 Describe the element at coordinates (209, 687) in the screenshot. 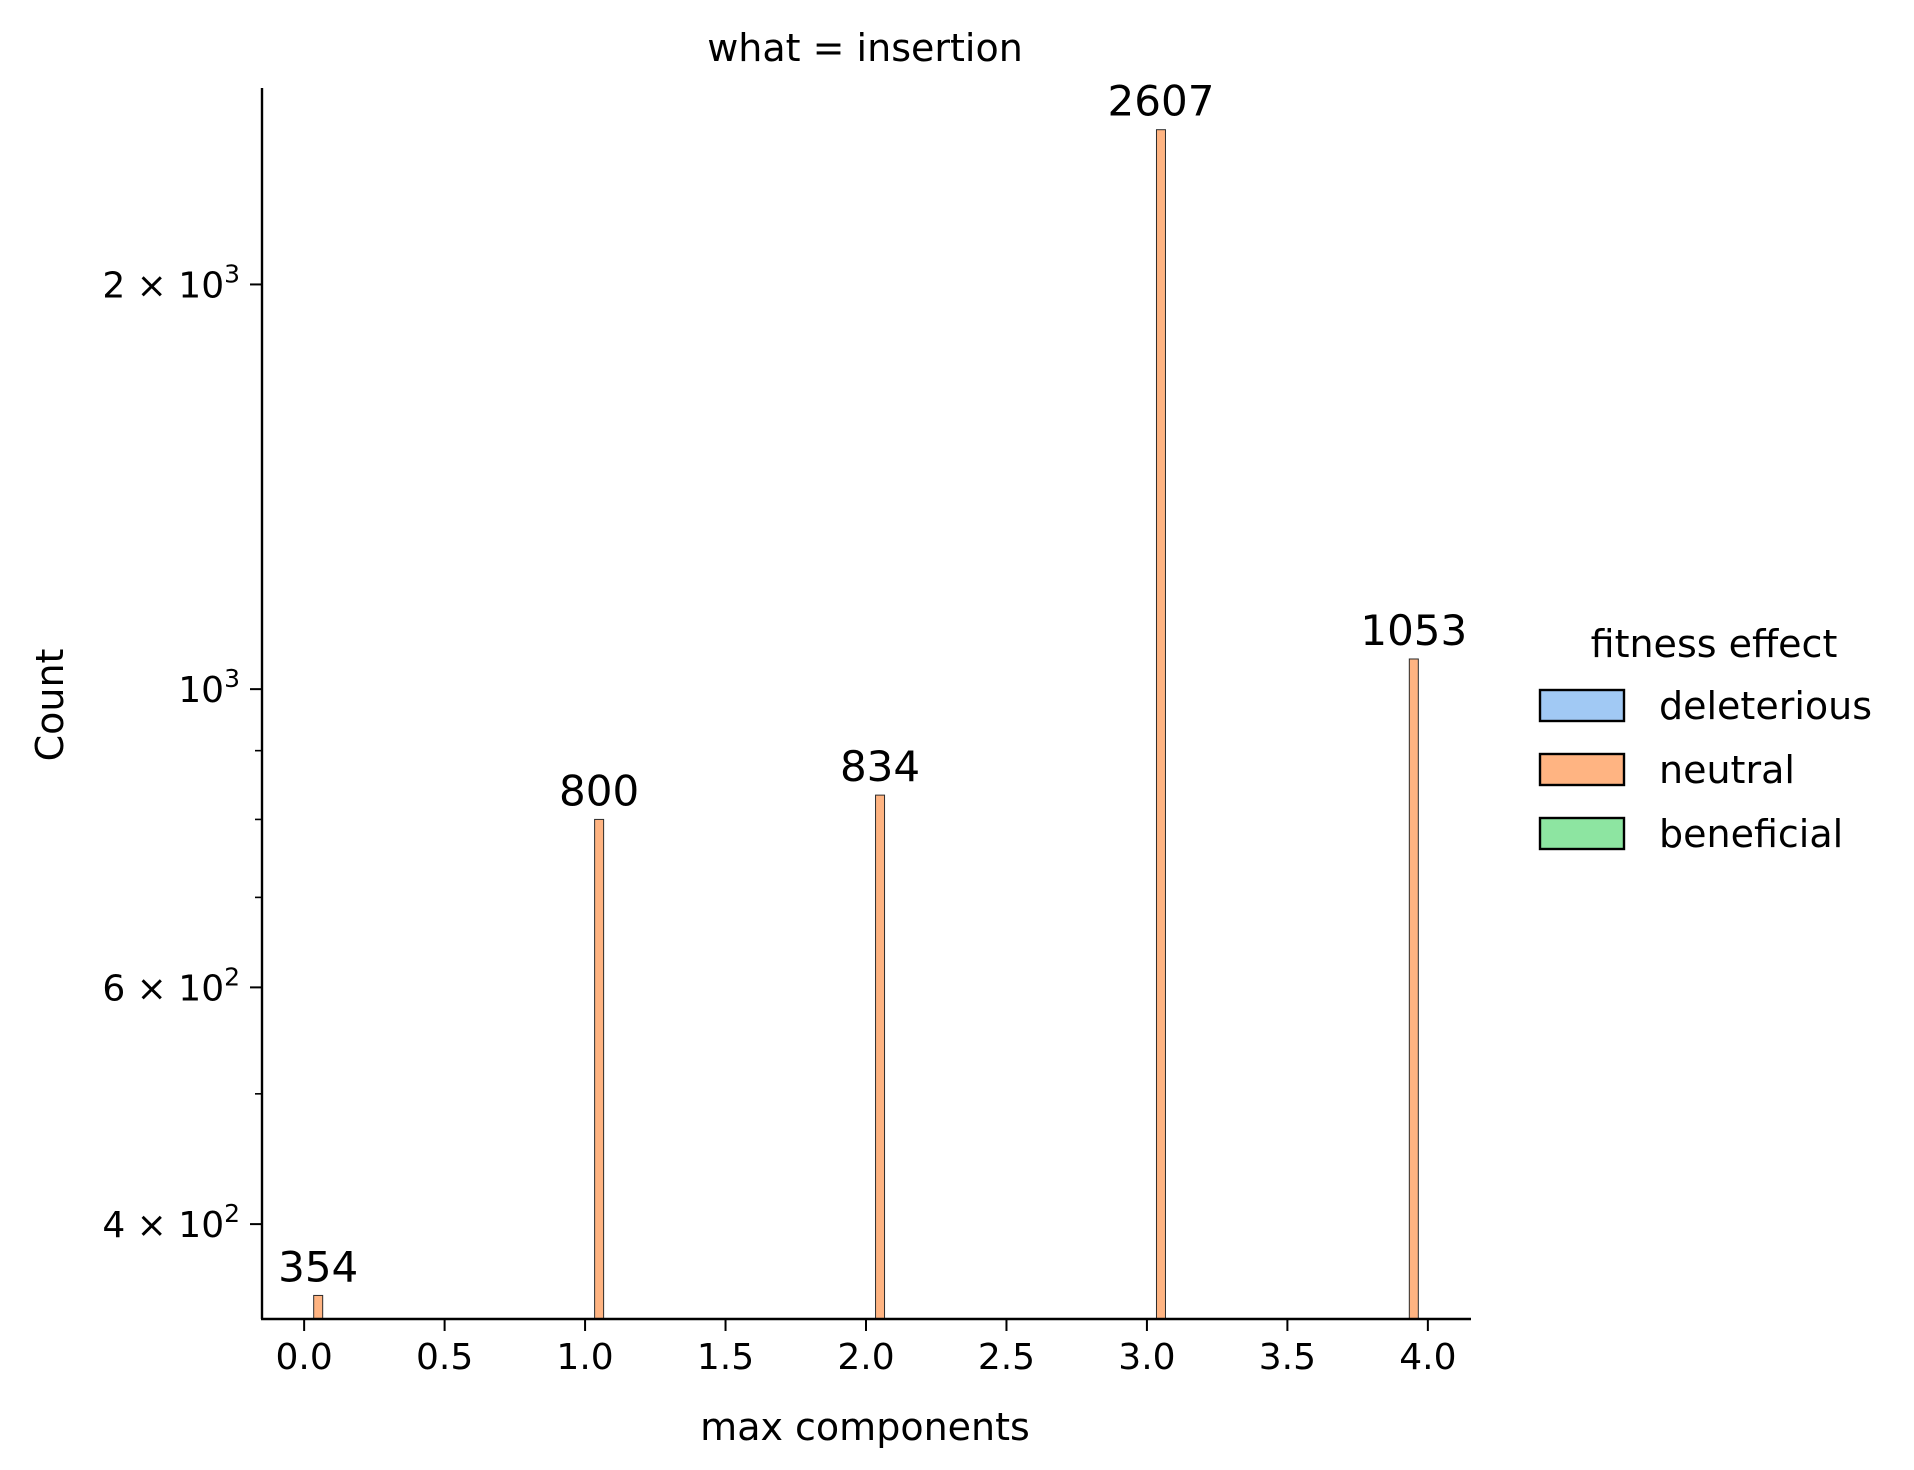

I see `y-tick-label: 103` at that location.